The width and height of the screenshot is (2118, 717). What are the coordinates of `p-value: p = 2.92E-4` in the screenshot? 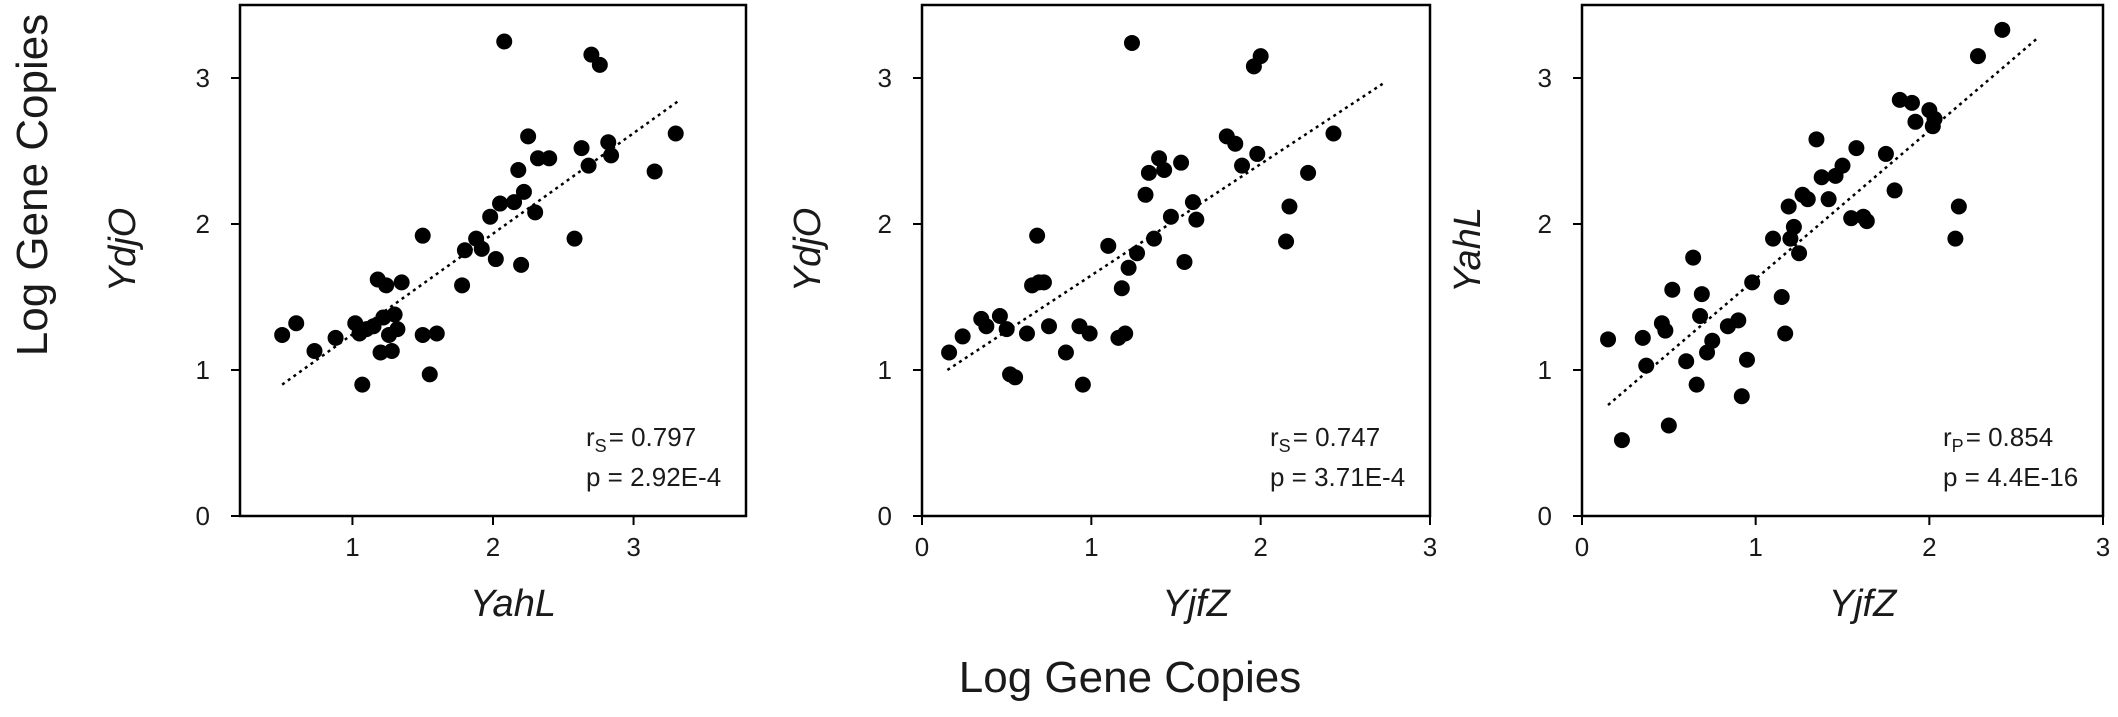 It's located at (653, 477).